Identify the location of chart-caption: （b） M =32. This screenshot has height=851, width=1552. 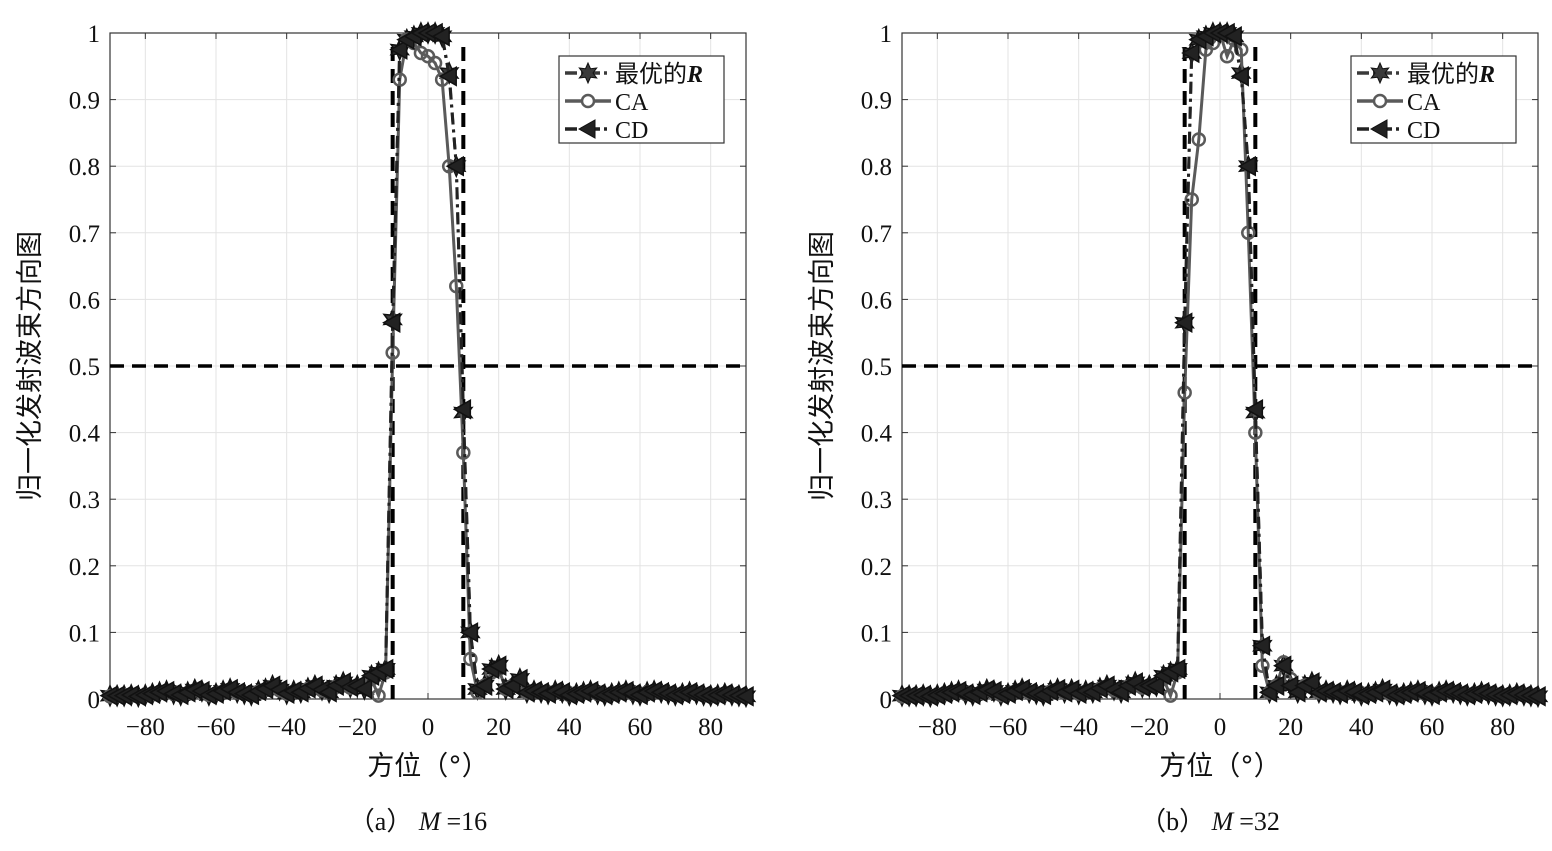
(1210, 821).